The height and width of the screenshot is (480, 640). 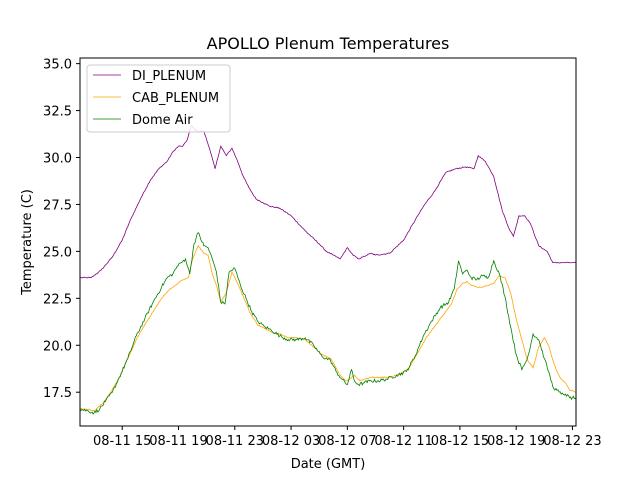 What do you see at coordinates (291, 441) in the screenshot?
I see `x-tick-label: 08-12 03` at bounding box center [291, 441].